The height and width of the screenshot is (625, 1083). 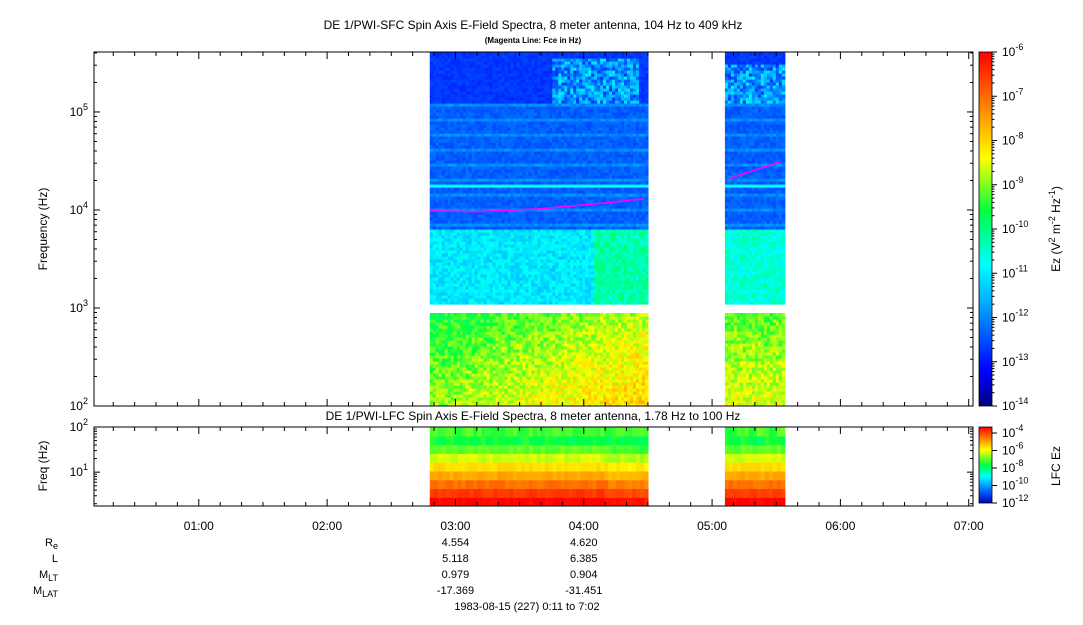 What do you see at coordinates (1015, 271) in the screenshot?
I see `top-colorbar-tick-label: 10⁻¹¹` at bounding box center [1015, 271].